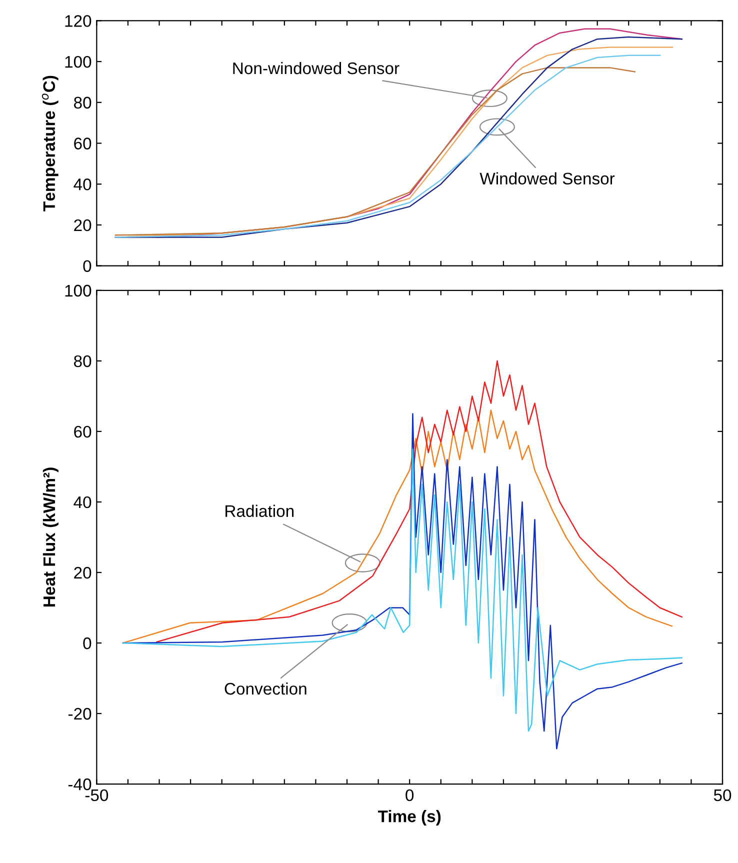 The width and height of the screenshot is (738, 863). I want to click on annotation: Non-windowed Sensor, so click(316, 68).